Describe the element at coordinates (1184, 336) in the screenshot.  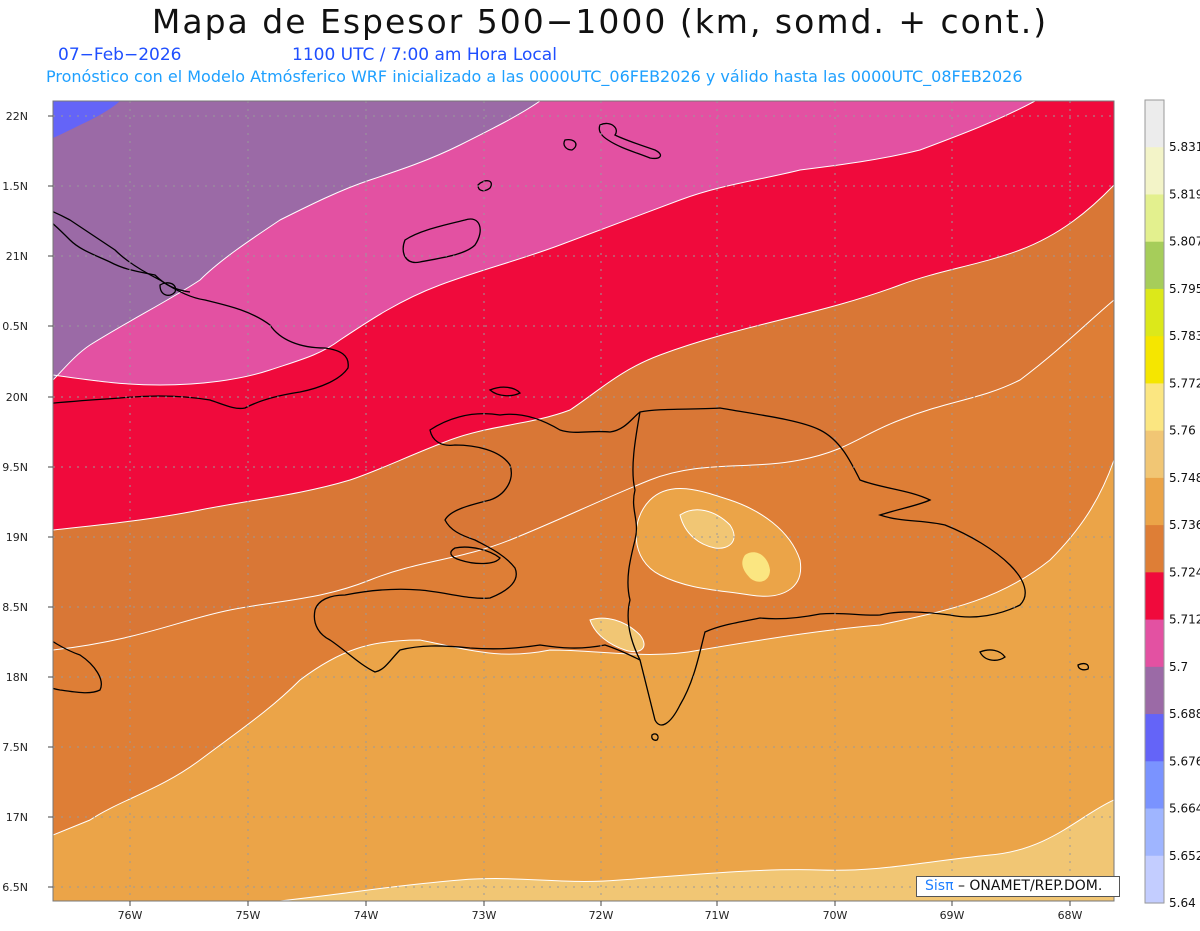
I see `colorbar-label: 5.783` at that location.